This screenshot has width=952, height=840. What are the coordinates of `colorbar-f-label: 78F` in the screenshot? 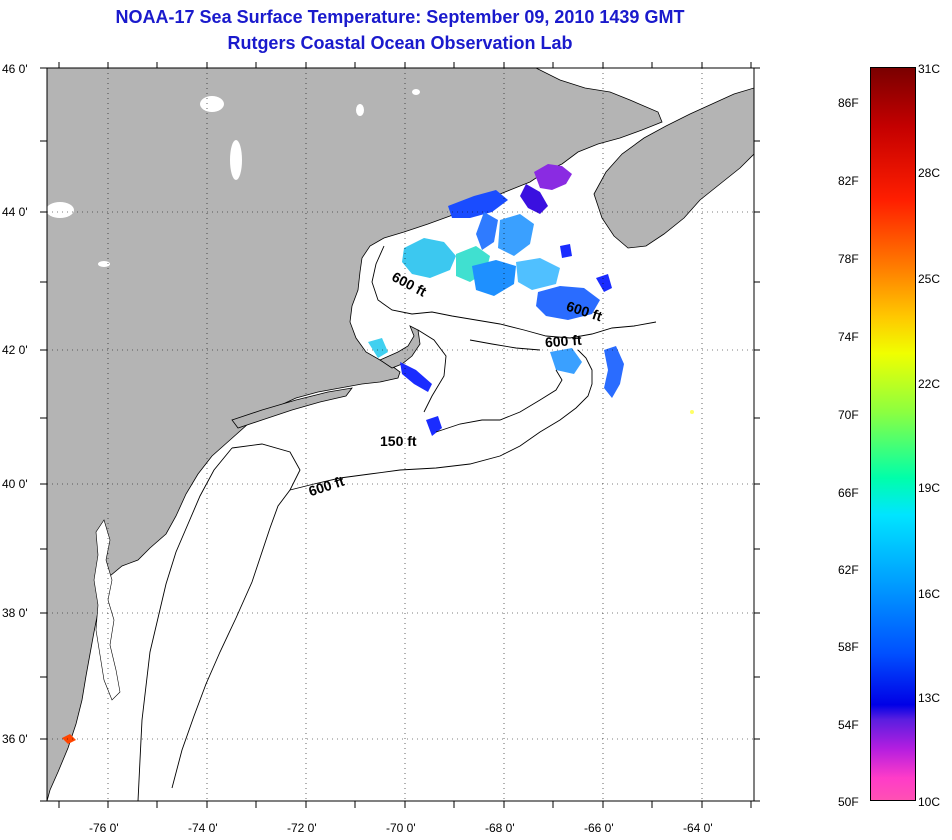 It's located at (848, 259).